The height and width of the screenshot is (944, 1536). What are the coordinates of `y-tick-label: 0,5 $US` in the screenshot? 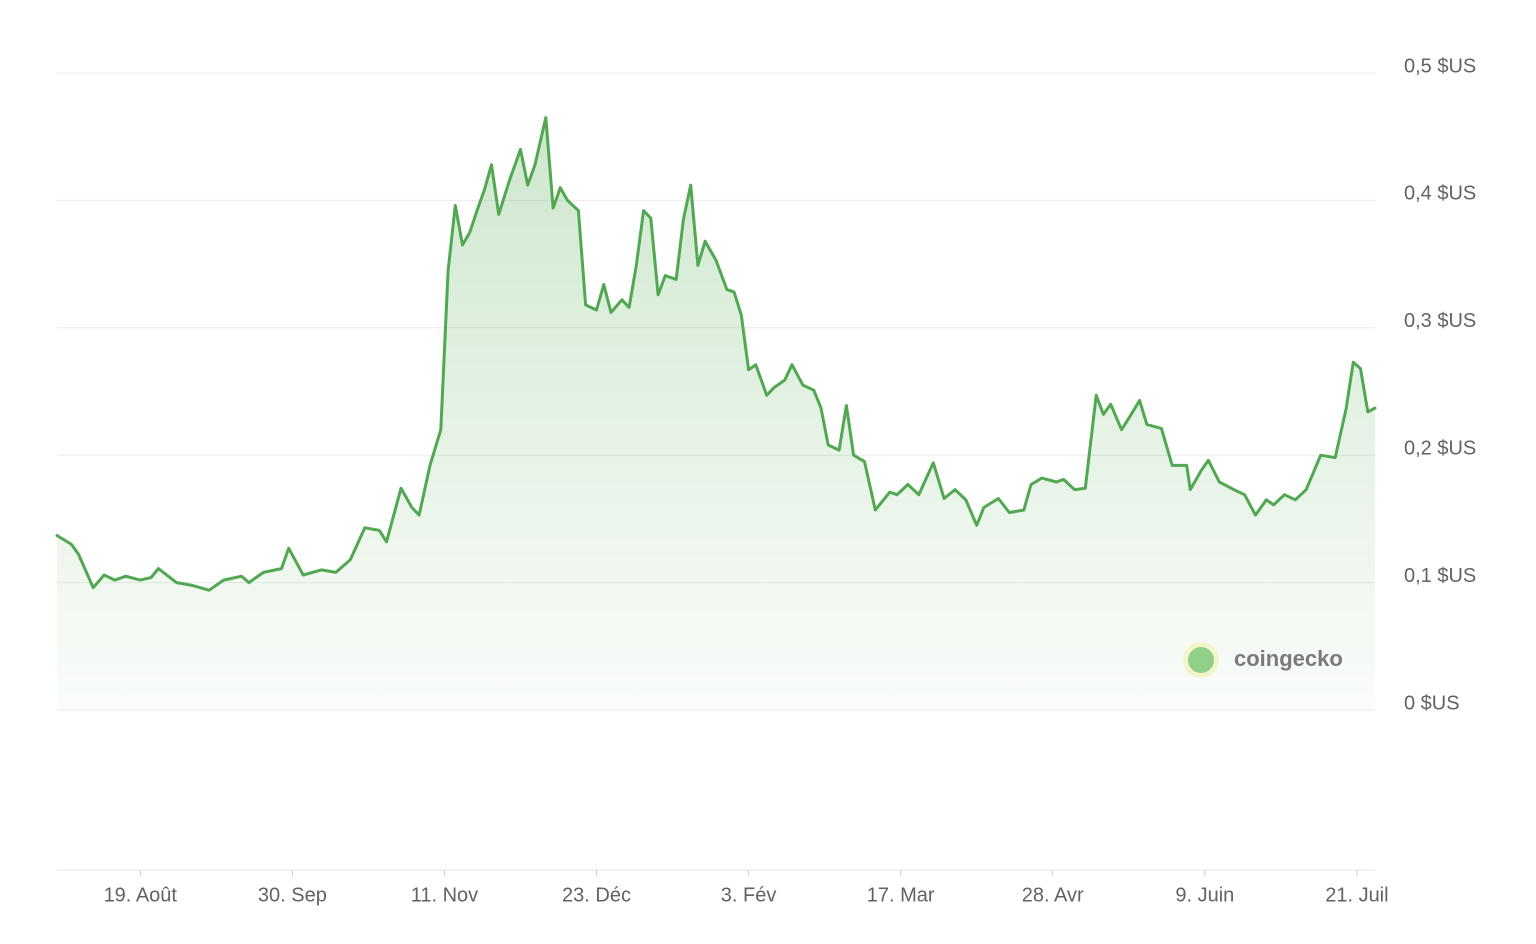 It's located at (1440, 66).